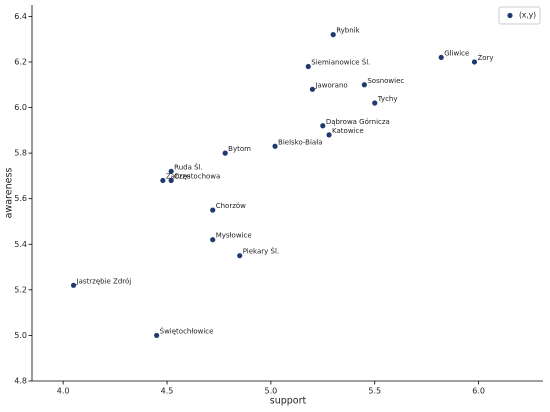  Describe the element at coordinates (348, 131) in the screenshot. I see `point-label: Katowice` at that location.